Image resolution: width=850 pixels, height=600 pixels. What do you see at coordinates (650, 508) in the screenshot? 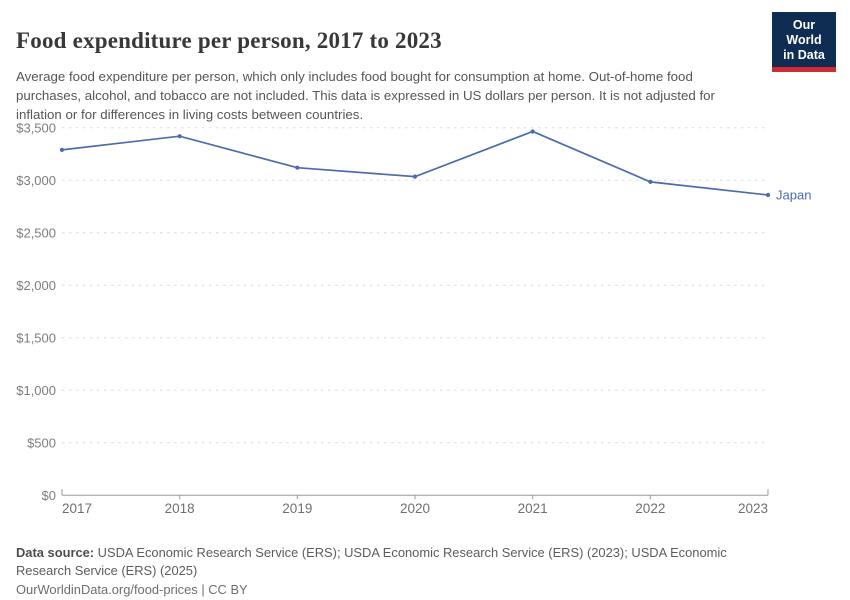
I see `x-tick-label: 2022` at bounding box center [650, 508].